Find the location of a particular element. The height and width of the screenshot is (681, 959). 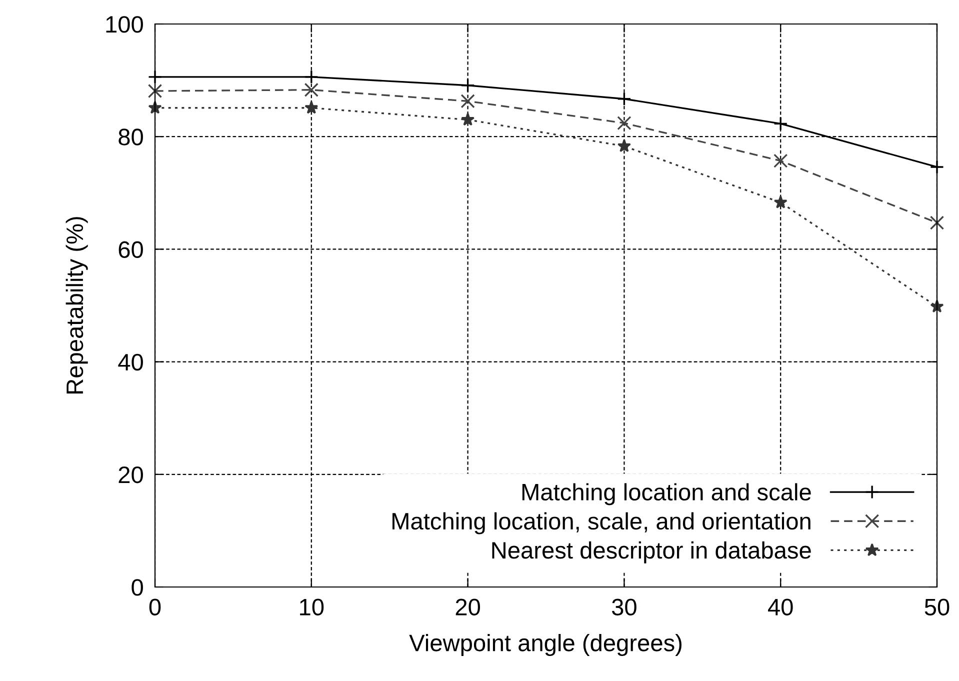

x-tick-label: 0 is located at coordinates (155, 607).